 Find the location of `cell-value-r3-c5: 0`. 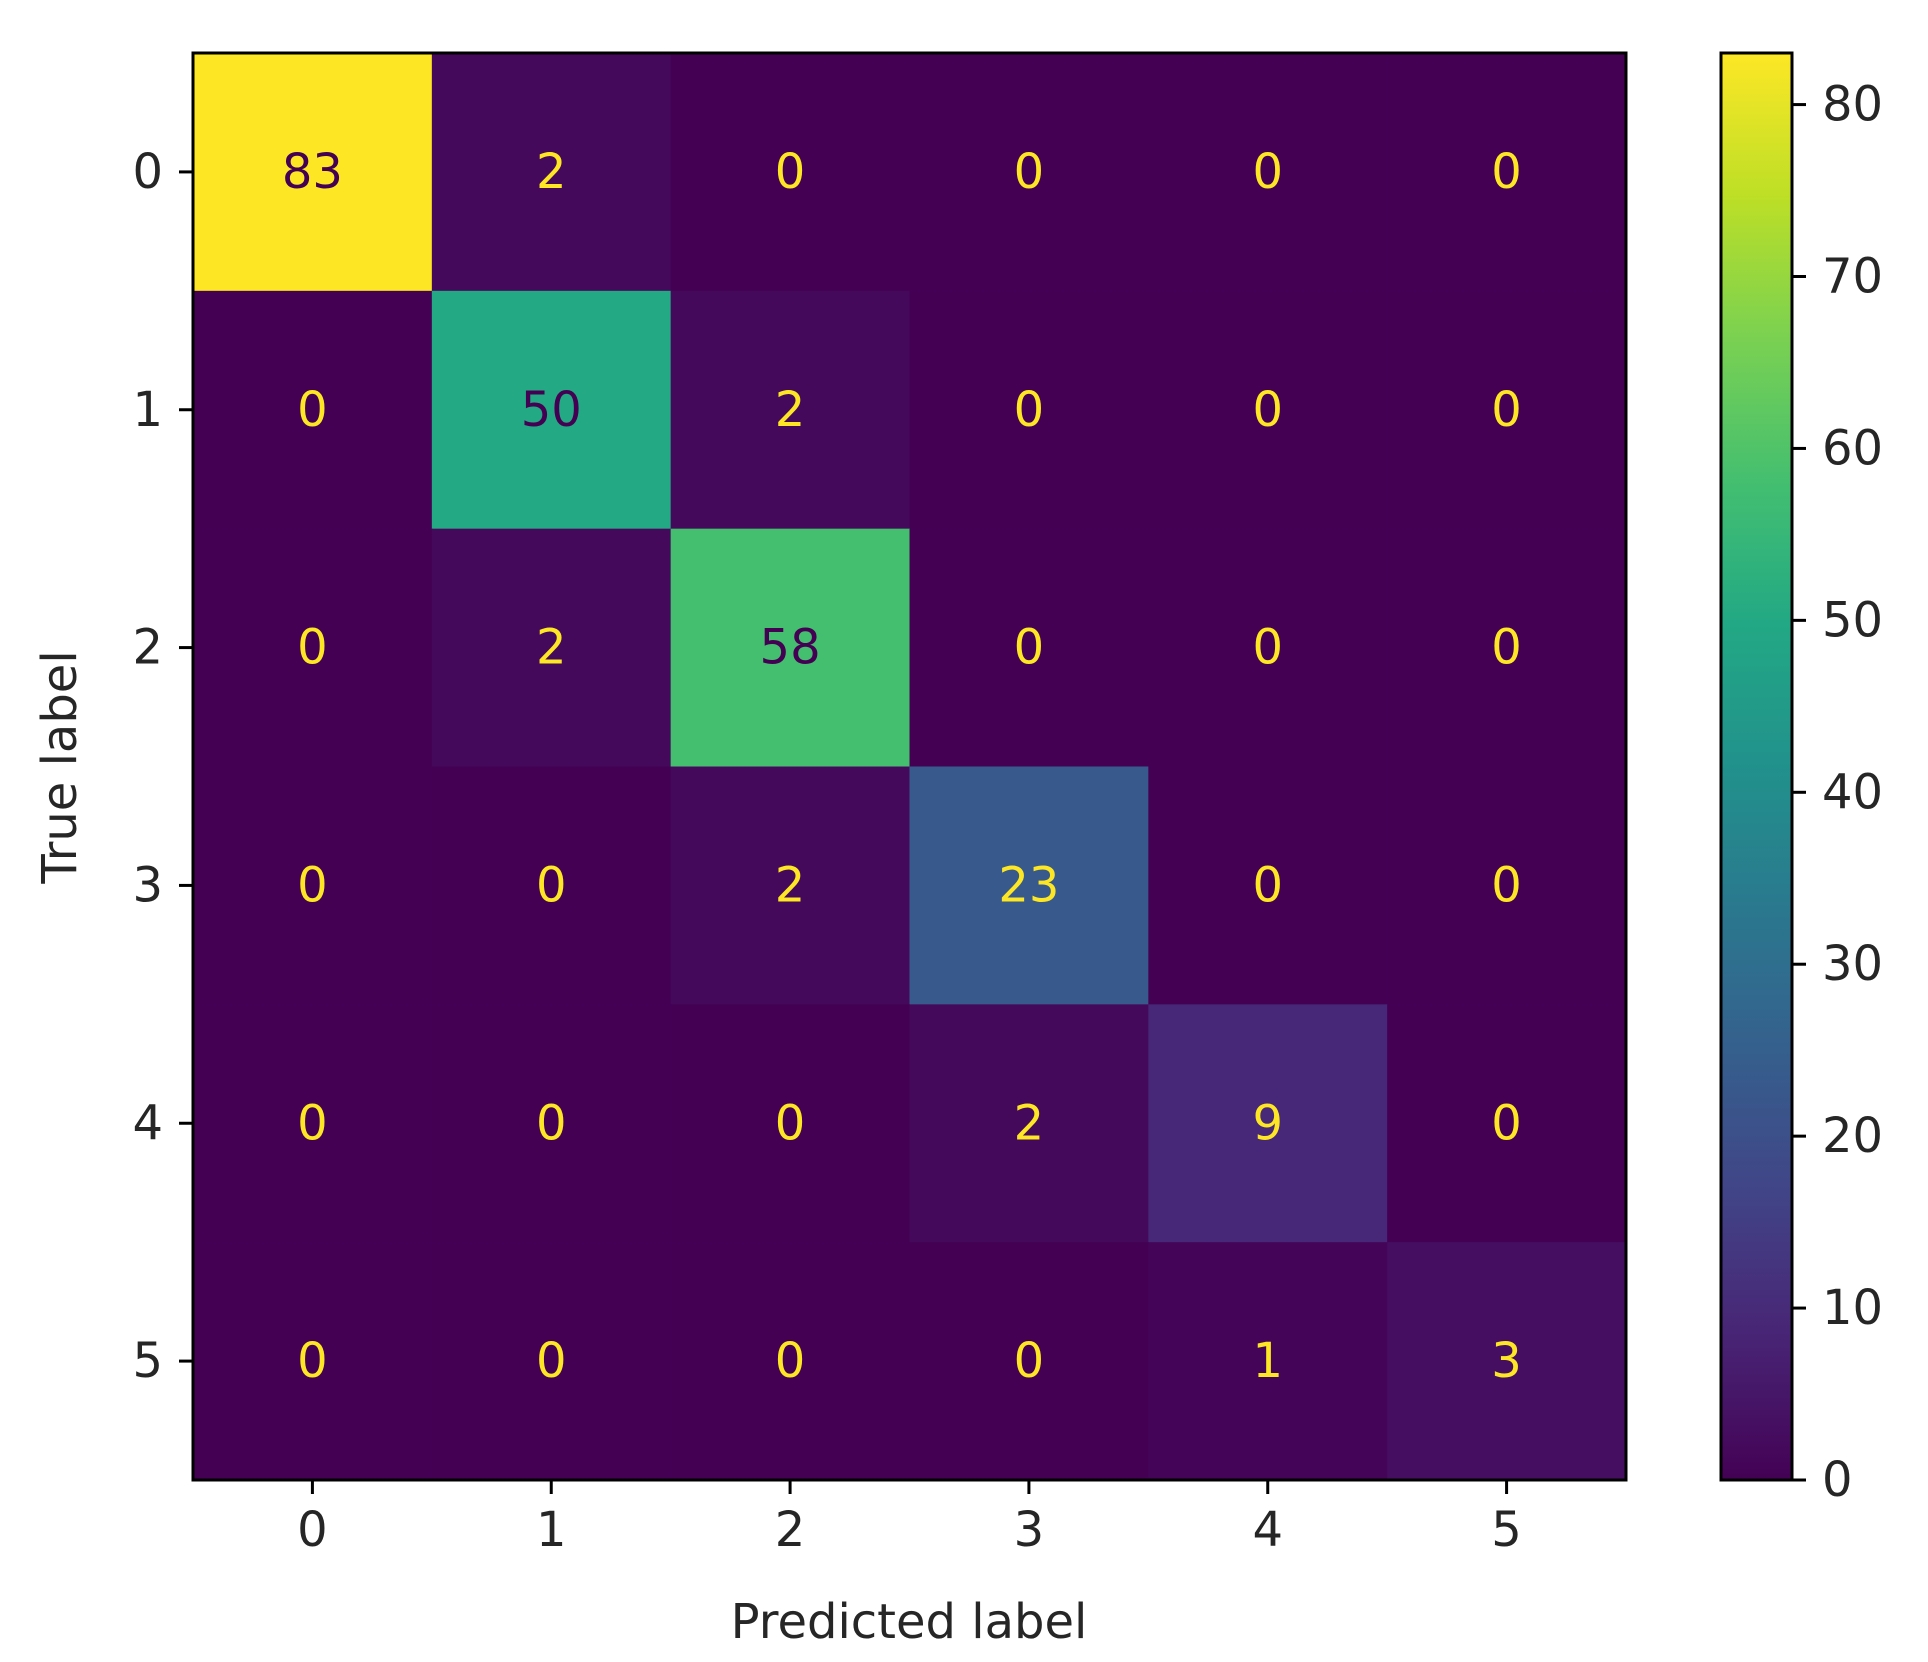

cell-value-r3-c5: 0 is located at coordinates (1506, 885).